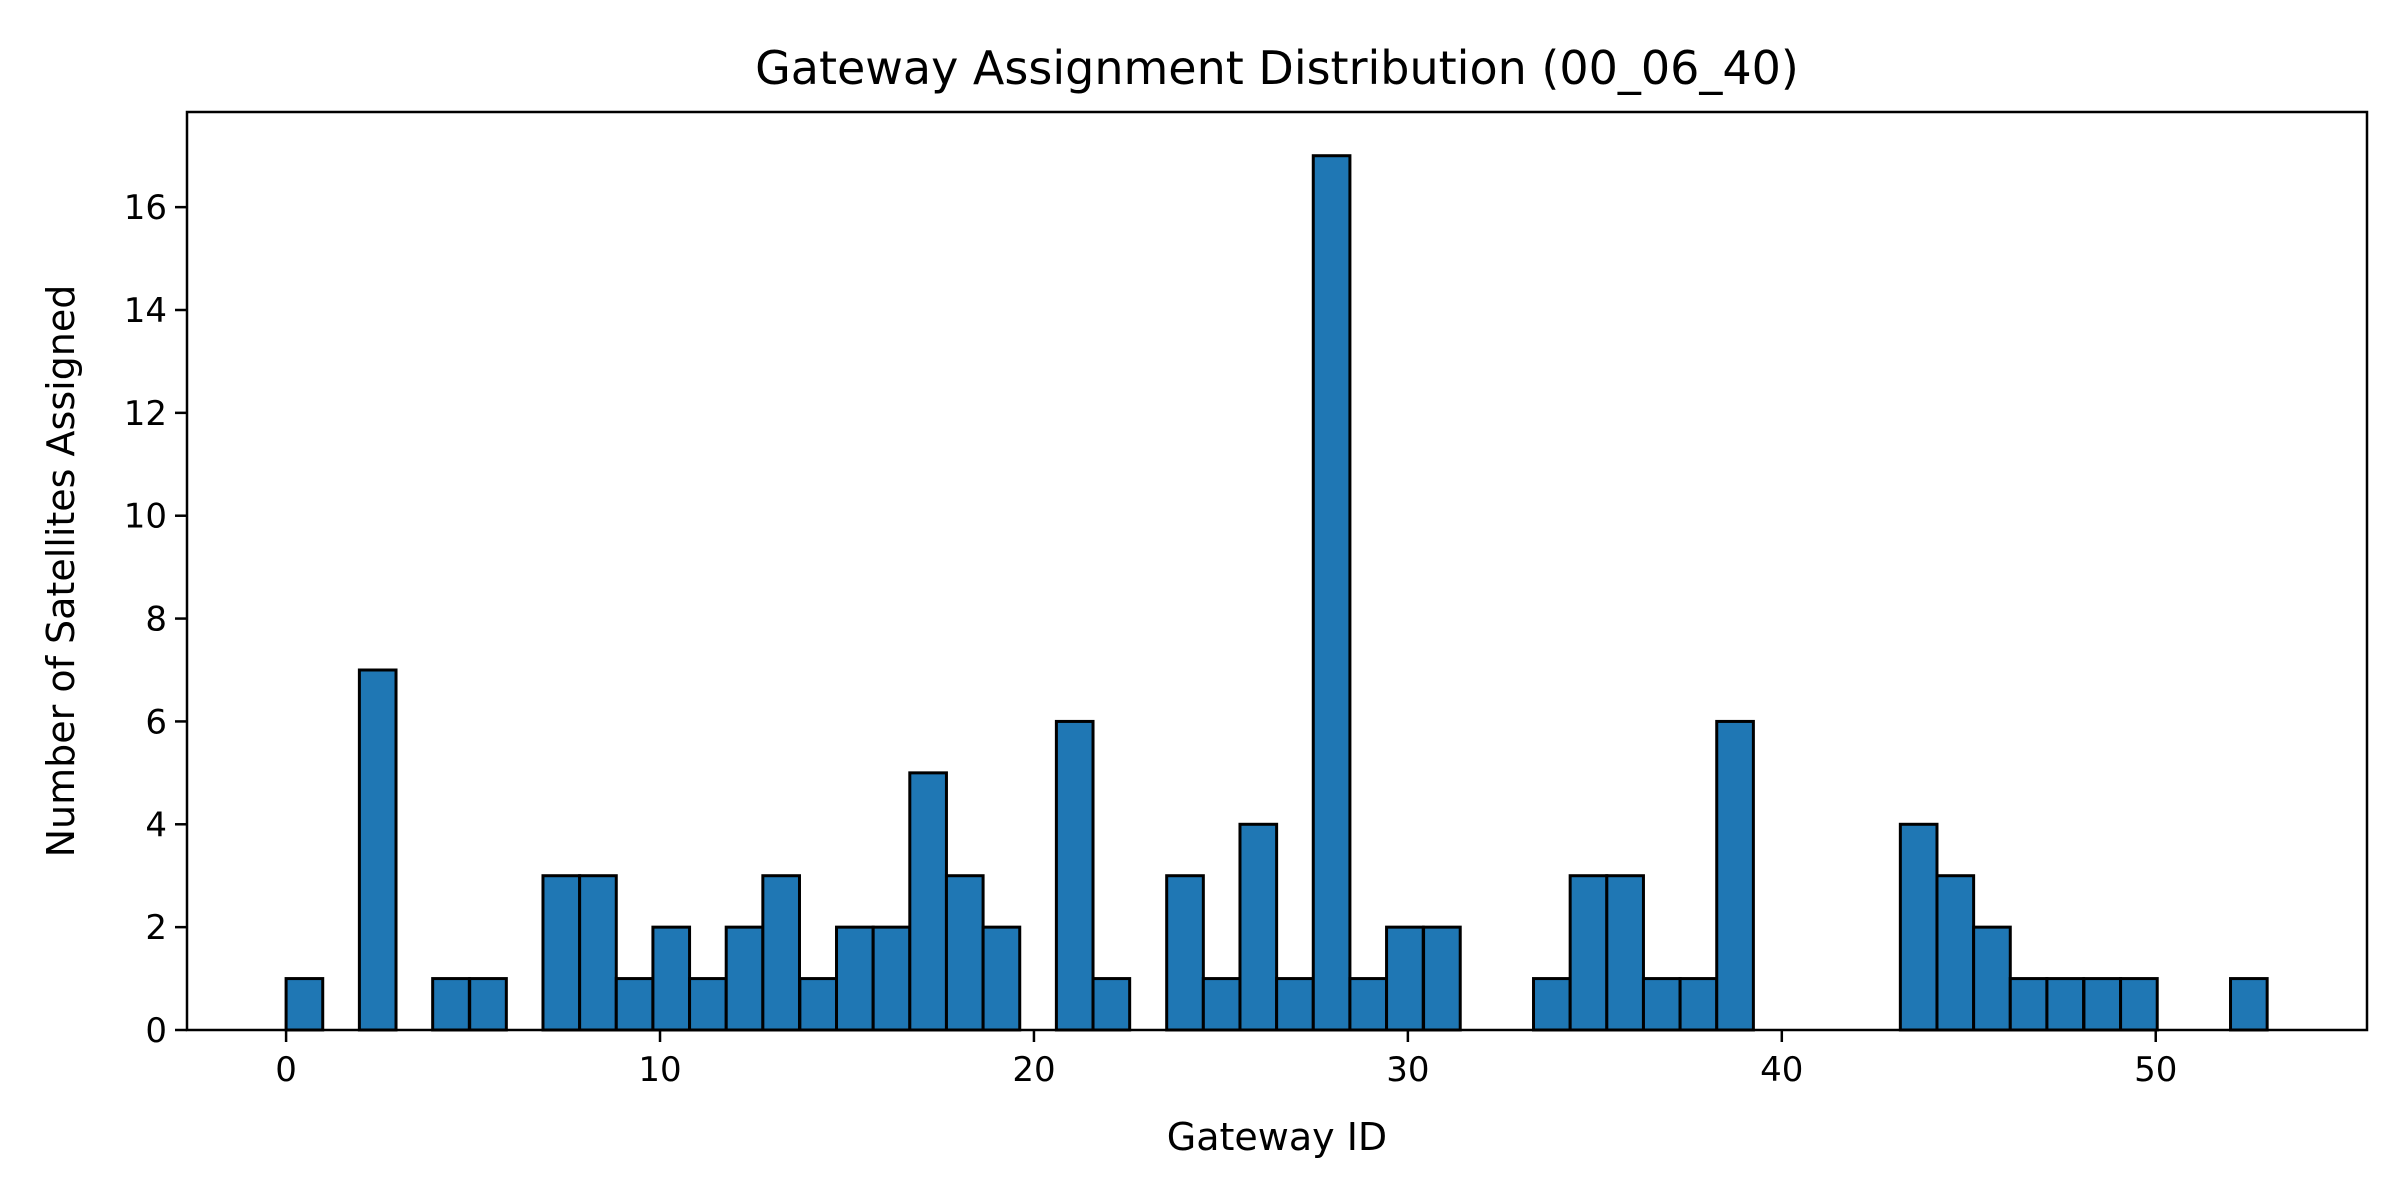  Describe the element at coordinates (1226, 1060) in the screenshot. I see `x-axis-ticks: 0 10 20 30 40 50` at that location.